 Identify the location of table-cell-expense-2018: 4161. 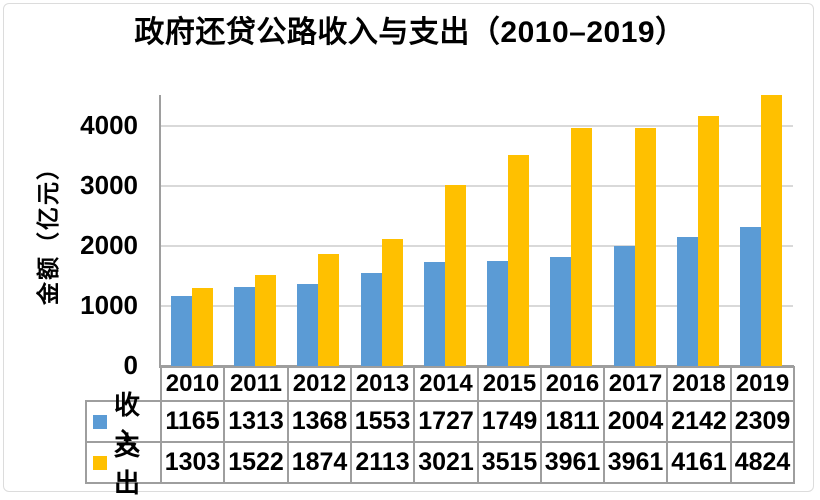
(699, 462).